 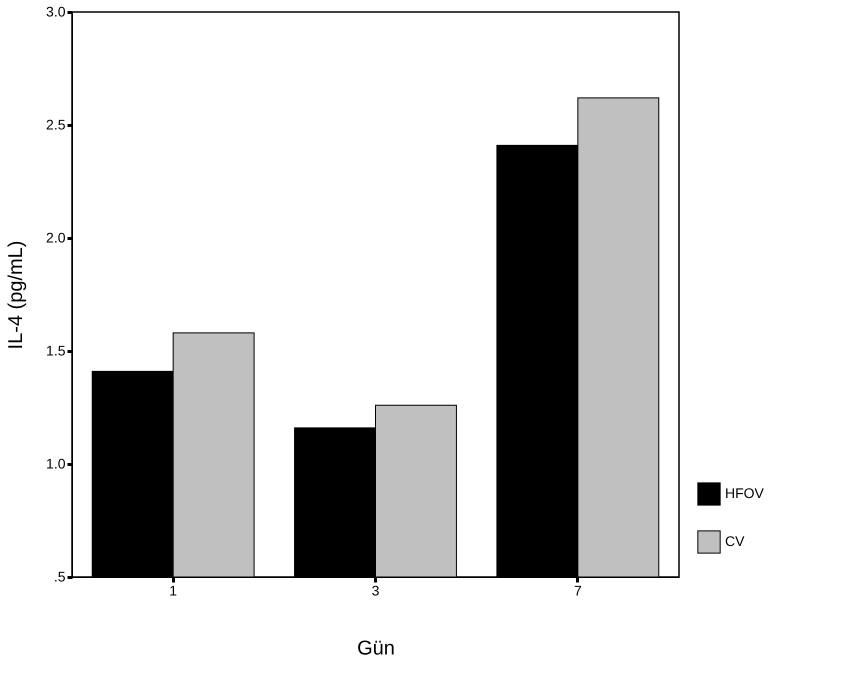 What do you see at coordinates (56, 350) in the screenshot?
I see `y-tick-label: 1.5` at bounding box center [56, 350].